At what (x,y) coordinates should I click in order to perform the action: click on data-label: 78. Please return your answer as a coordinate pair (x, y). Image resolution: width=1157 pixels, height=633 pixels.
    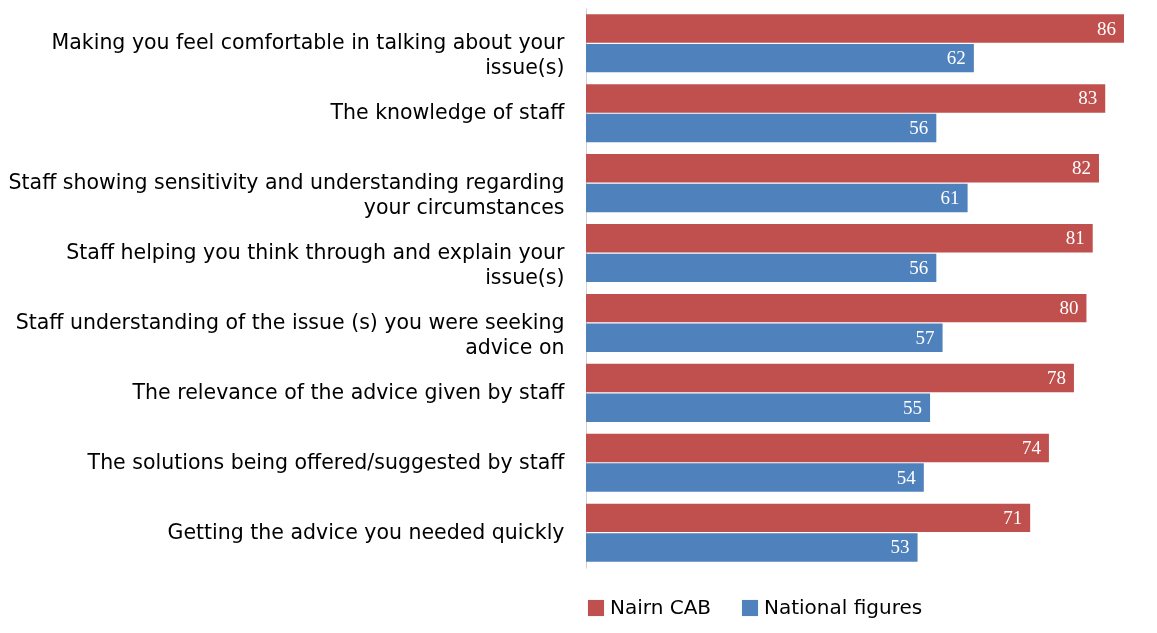
    Looking at the image, I should click on (1056, 378).